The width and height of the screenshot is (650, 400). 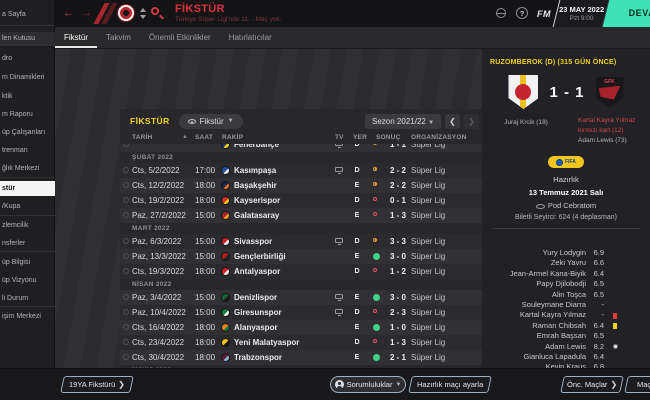 What do you see at coordinates (637, 384) in the screenshot?
I see `watch-match-button: Maç İzle` at bounding box center [637, 384].